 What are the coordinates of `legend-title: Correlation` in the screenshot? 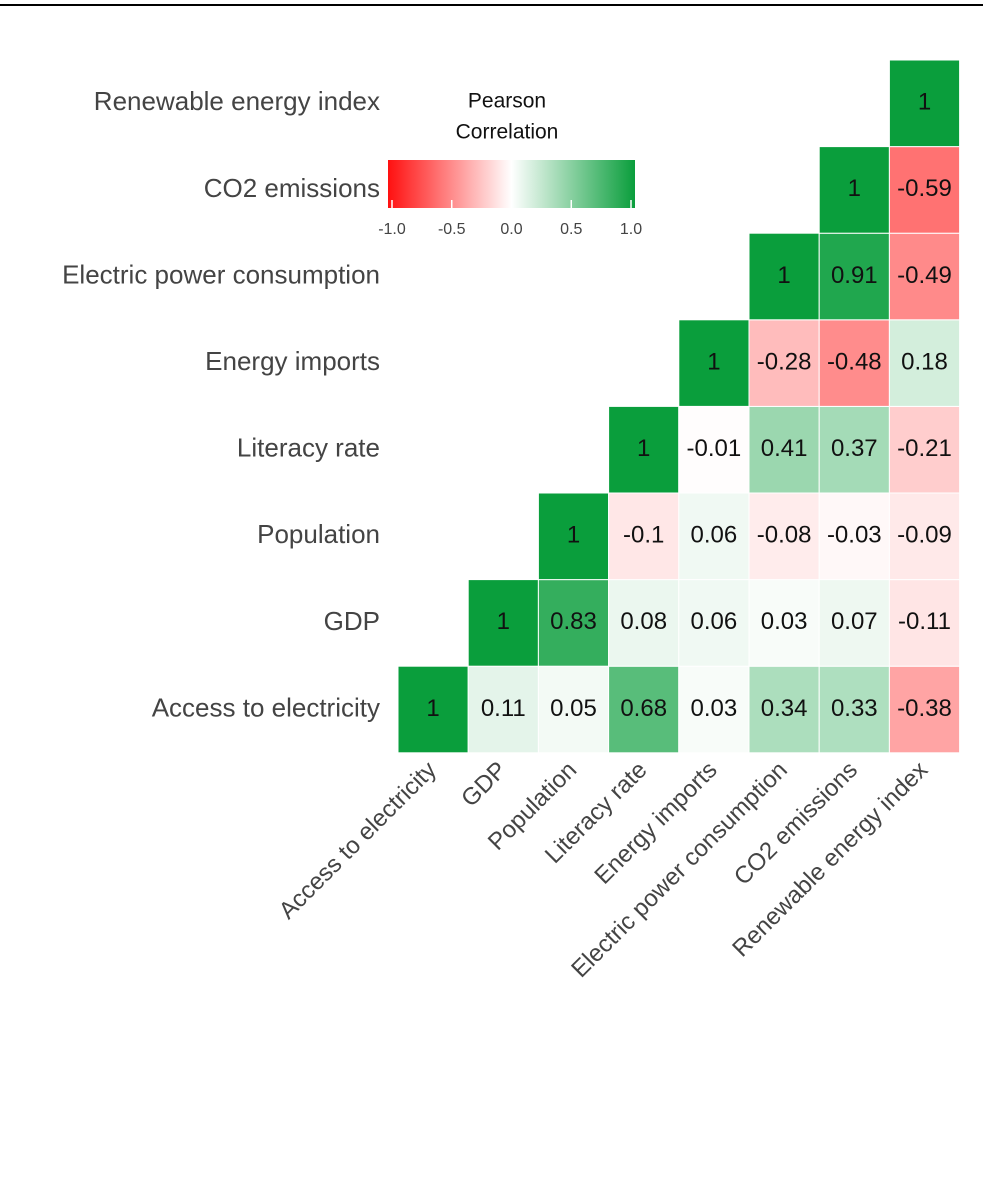 It's located at (507, 132).